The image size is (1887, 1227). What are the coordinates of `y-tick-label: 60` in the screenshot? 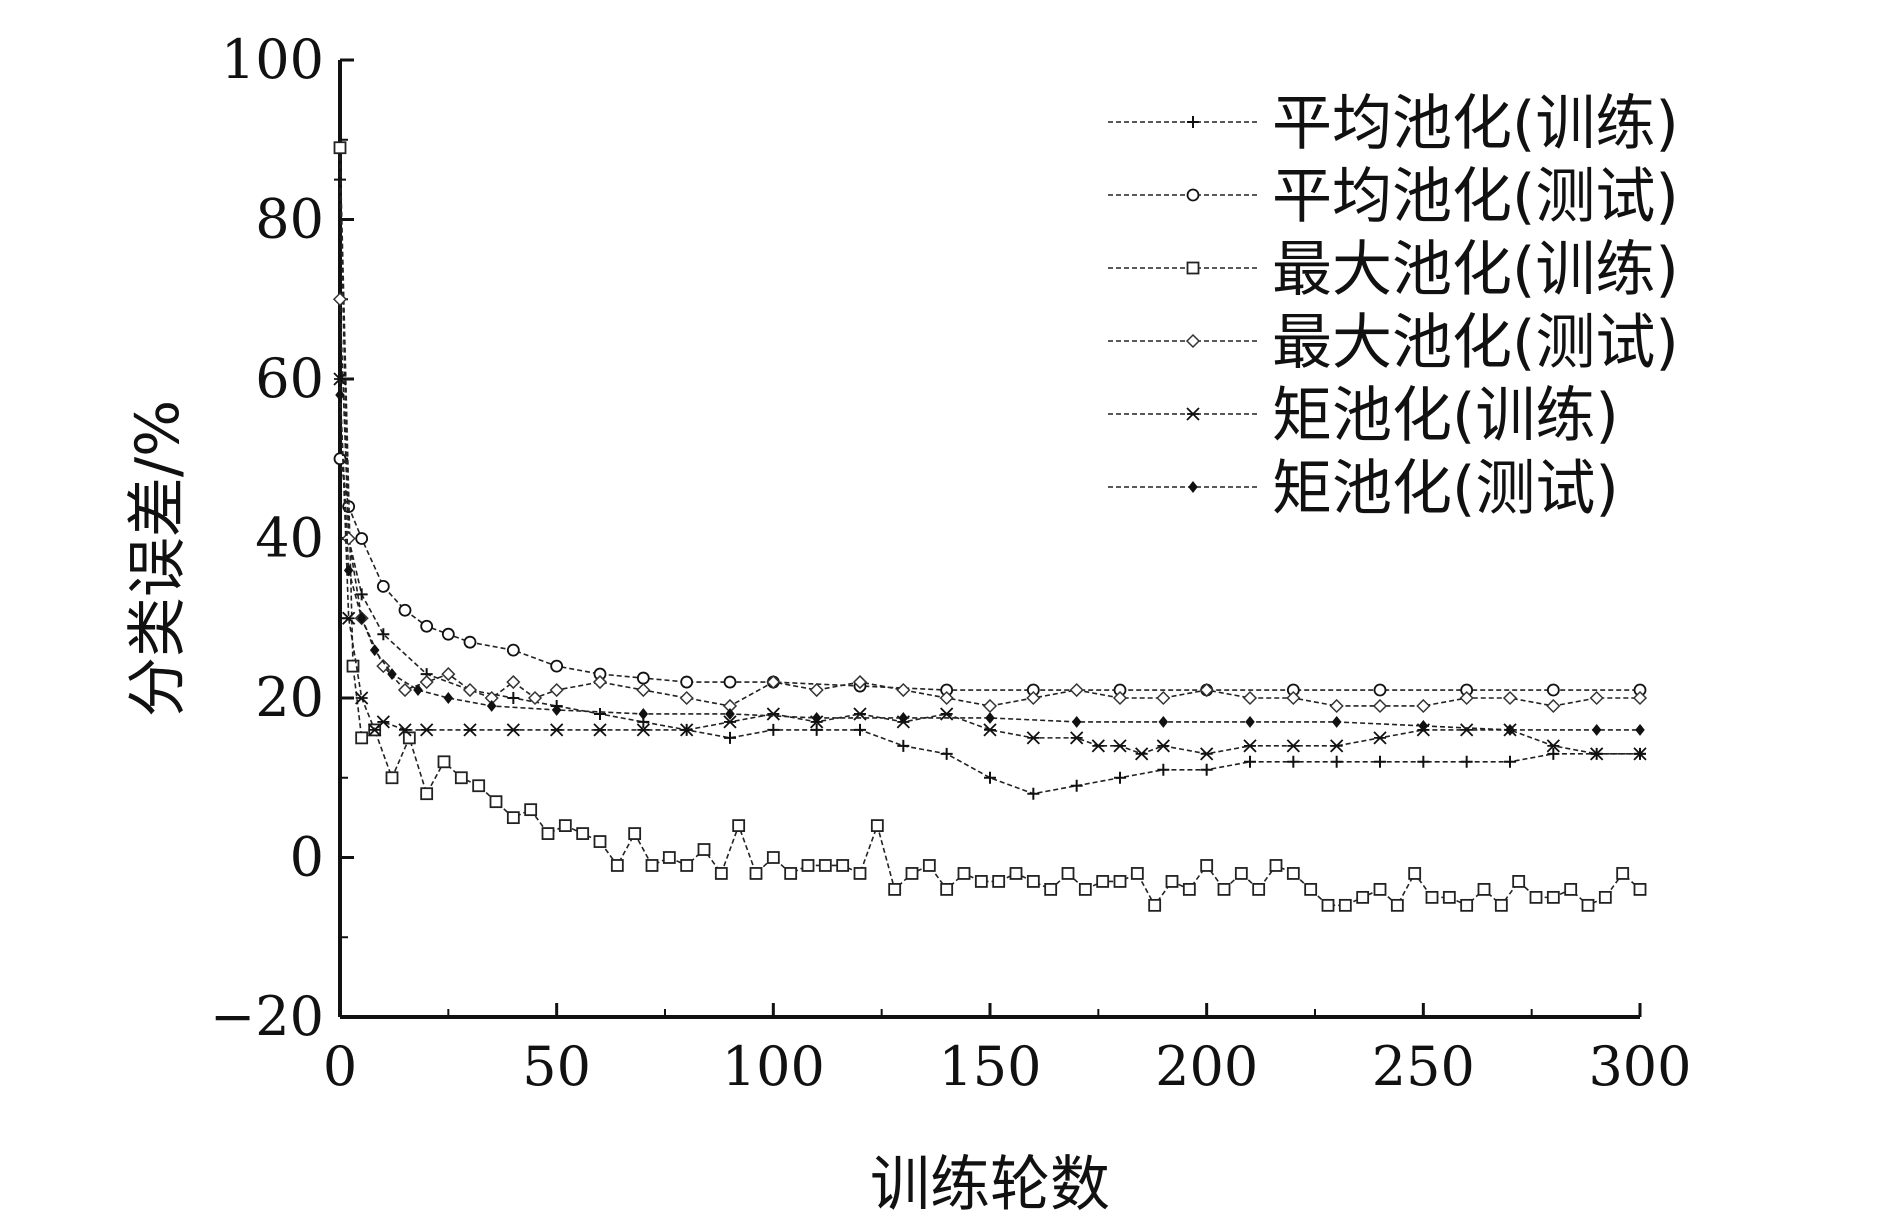 It's located at (289, 378).